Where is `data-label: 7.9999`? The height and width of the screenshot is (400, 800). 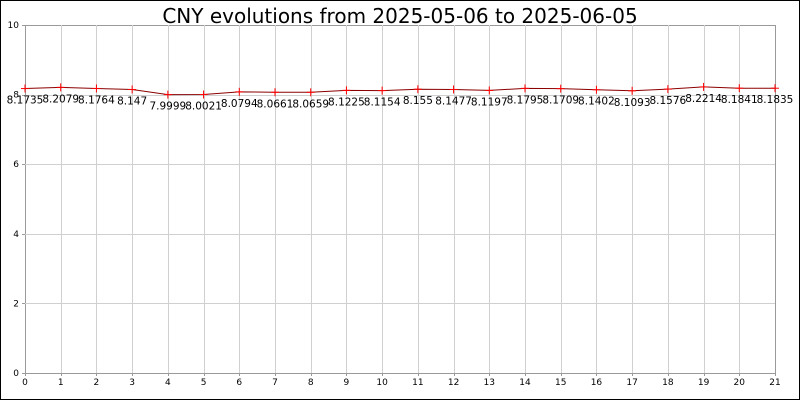
data-label: 7.9999 is located at coordinates (167, 107).